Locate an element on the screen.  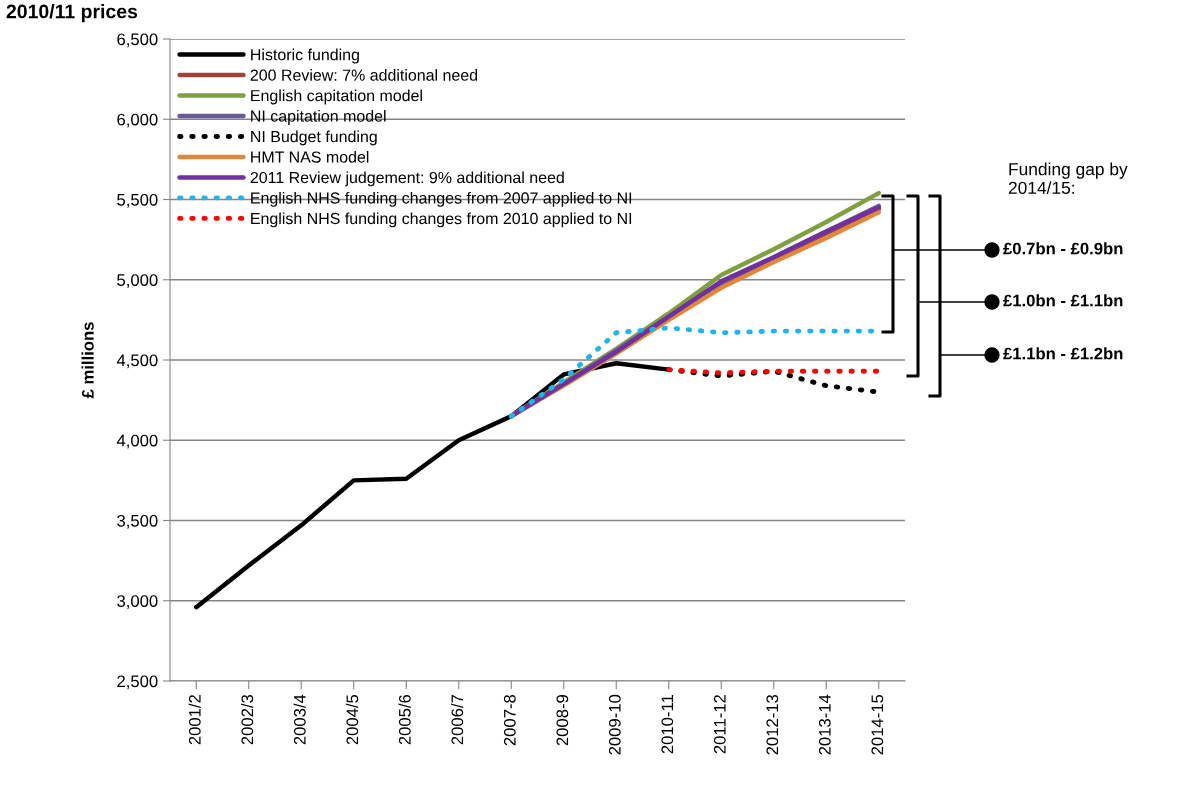
legend-label: 200 Review: 7% additional need is located at coordinates (364, 75).